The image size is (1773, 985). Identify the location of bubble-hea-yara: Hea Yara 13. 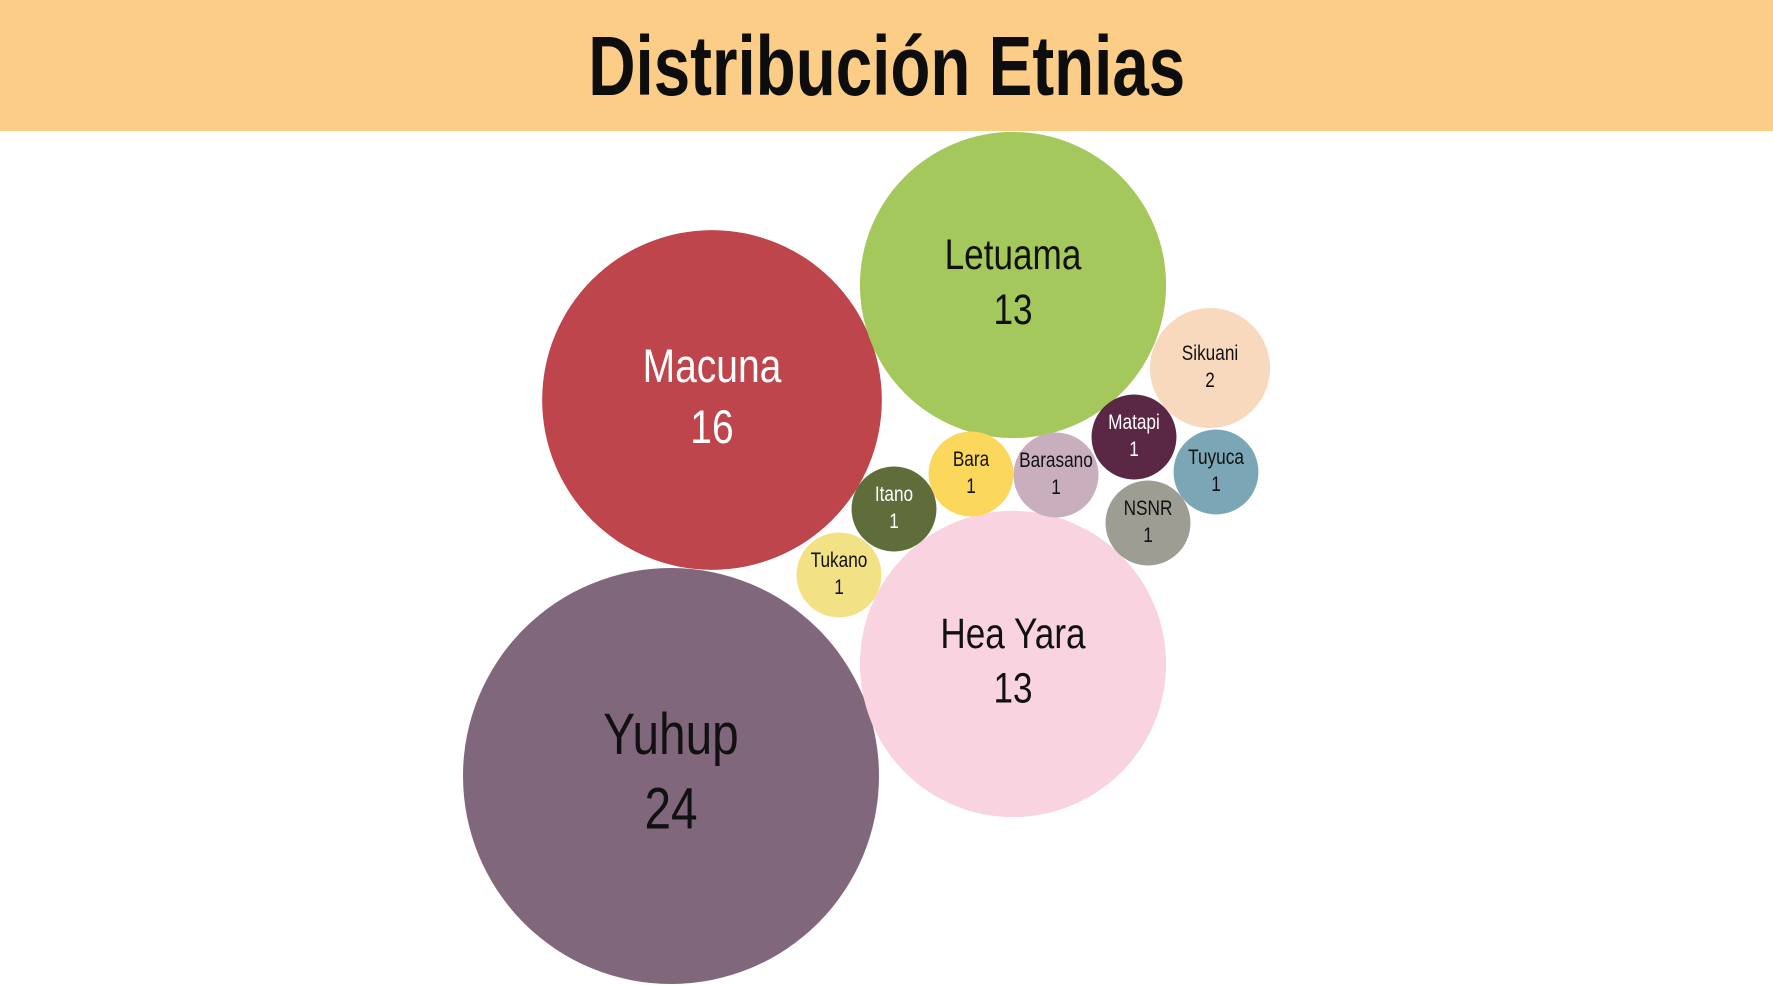
(1013, 664).